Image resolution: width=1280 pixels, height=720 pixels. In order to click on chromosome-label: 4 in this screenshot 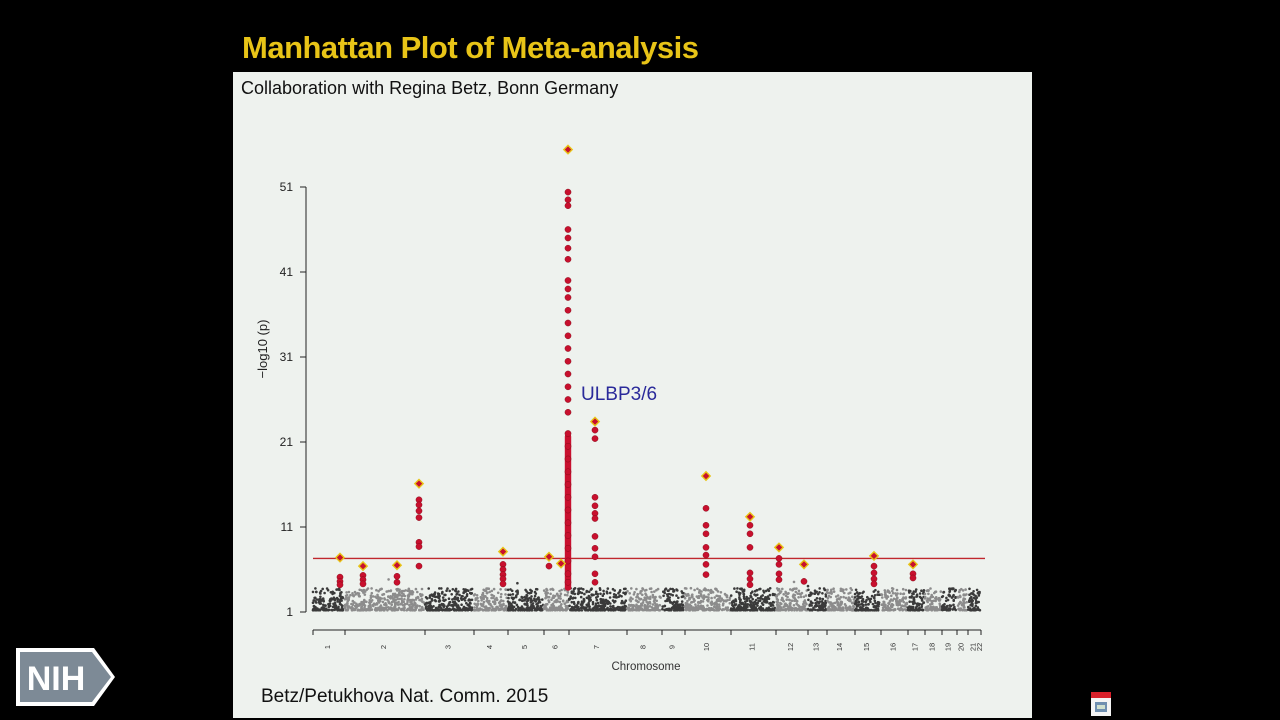, I will do `click(489, 647)`.